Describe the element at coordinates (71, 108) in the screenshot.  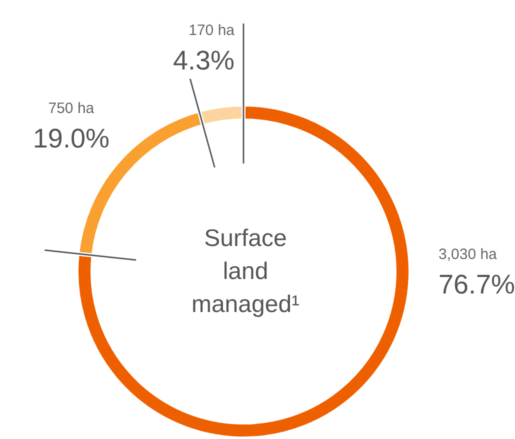
I see `slice-label: 750 ha` at that location.